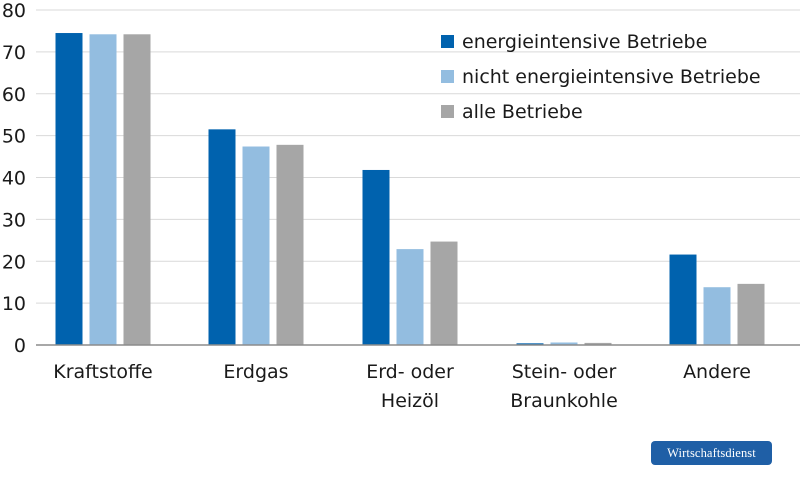  What do you see at coordinates (444, 293) in the screenshot?
I see `bar-erd-oder-heizöl-alle-betriebe` at bounding box center [444, 293].